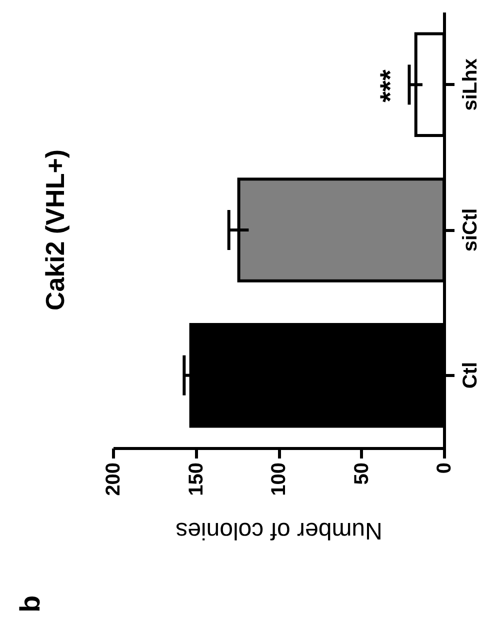  I want to click on text: Caki2 (VHL+), so click(55, 230).